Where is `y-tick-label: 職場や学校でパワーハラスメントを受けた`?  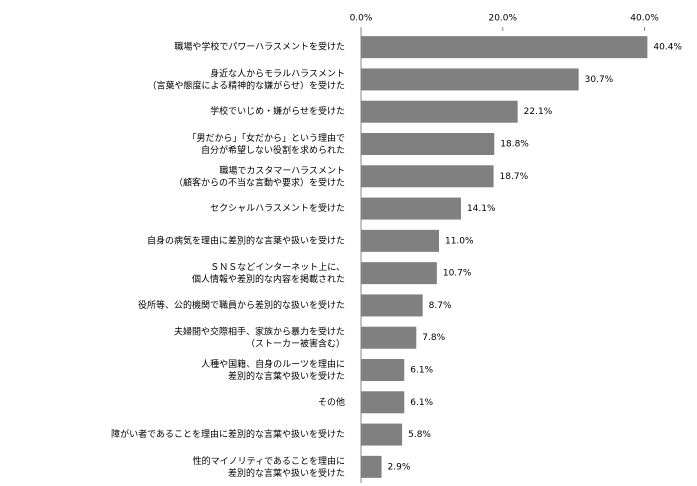
y-tick-label: 職場や学校でパワーハラスメントを受けた is located at coordinates (259, 47).